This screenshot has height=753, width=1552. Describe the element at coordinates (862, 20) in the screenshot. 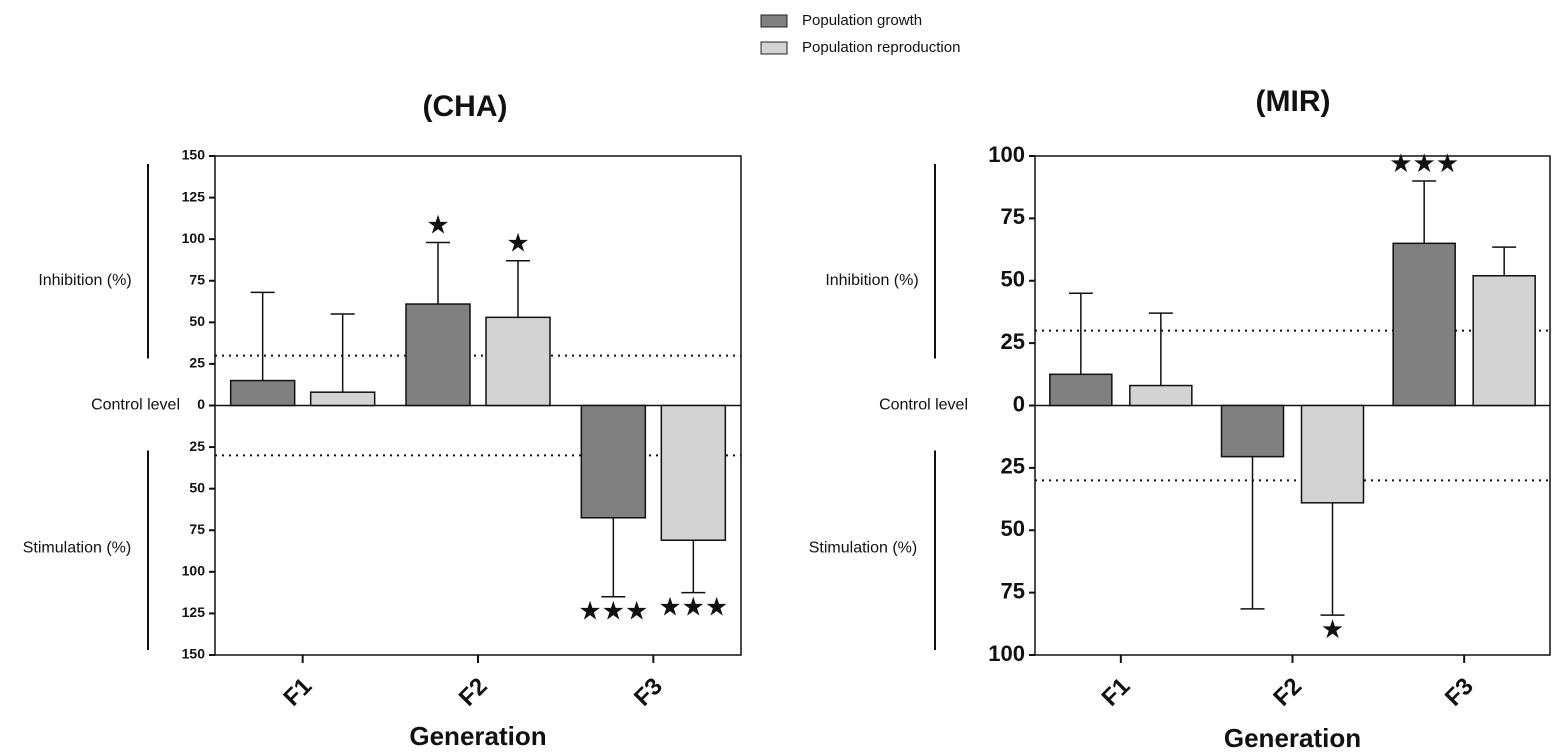

I see `legend-label: Population growth` at that location.